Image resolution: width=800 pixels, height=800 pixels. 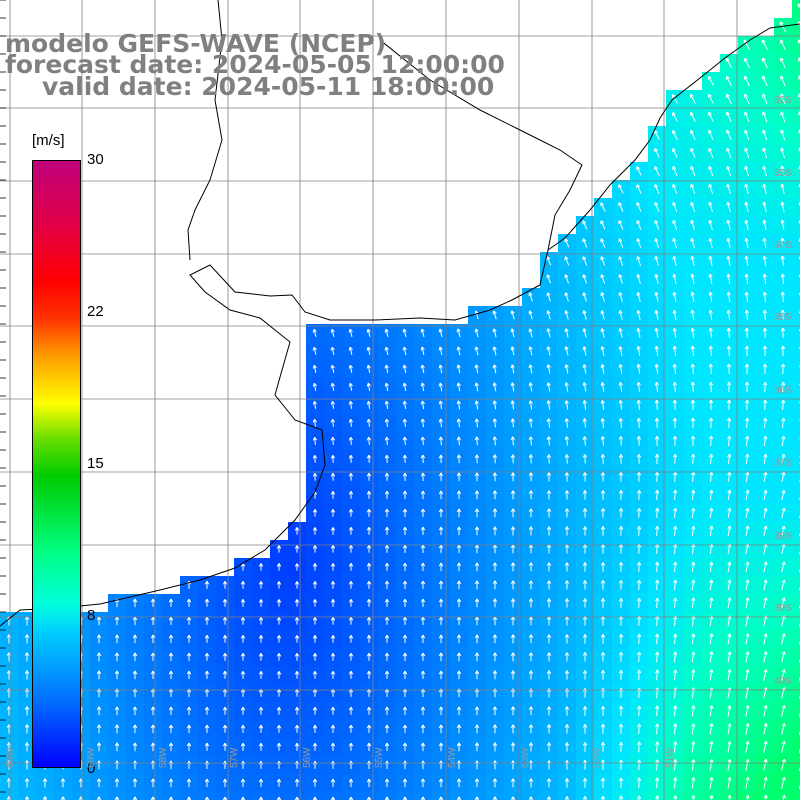 I want to click on lon-label: 54W, so click(x=452, y=757).